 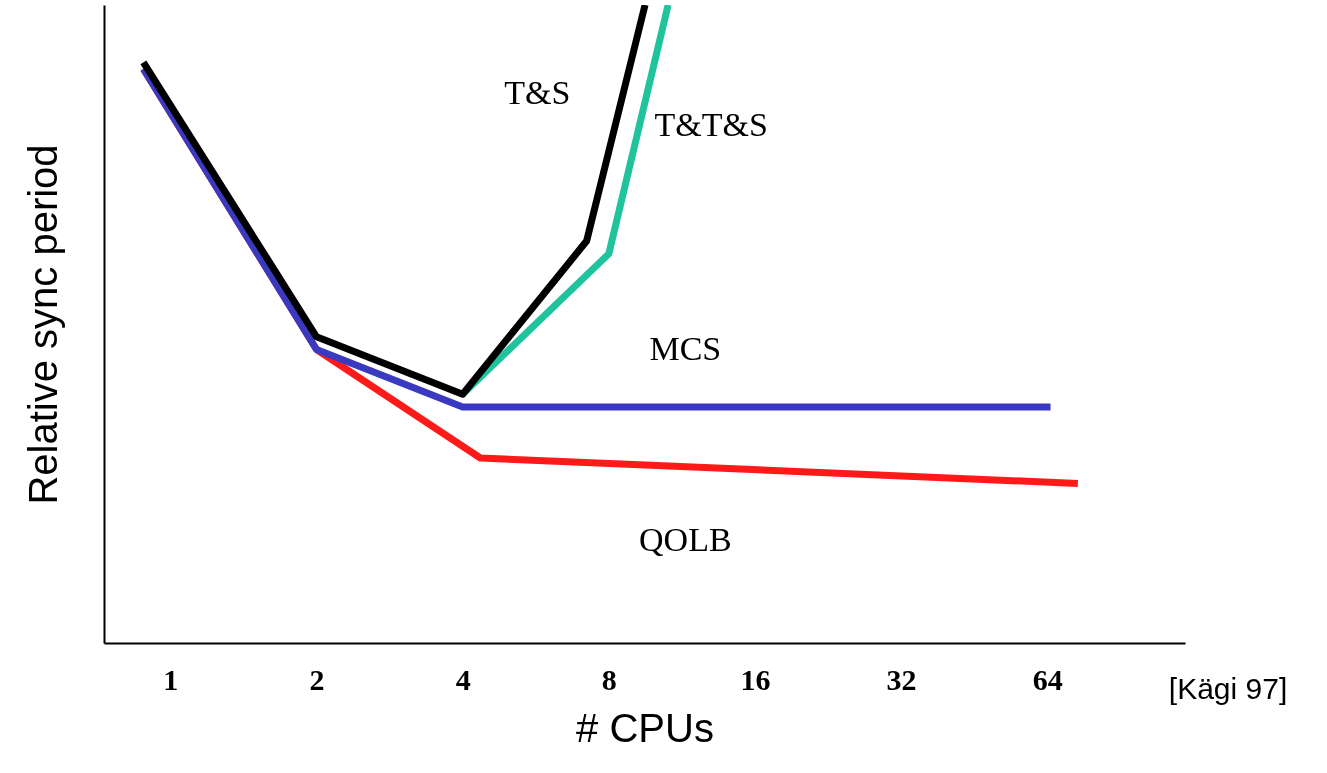 What do you see at coordinates (171, 679) in the screenshot?
I see `x-tick-label: 1` at bounding box center [171, 679].